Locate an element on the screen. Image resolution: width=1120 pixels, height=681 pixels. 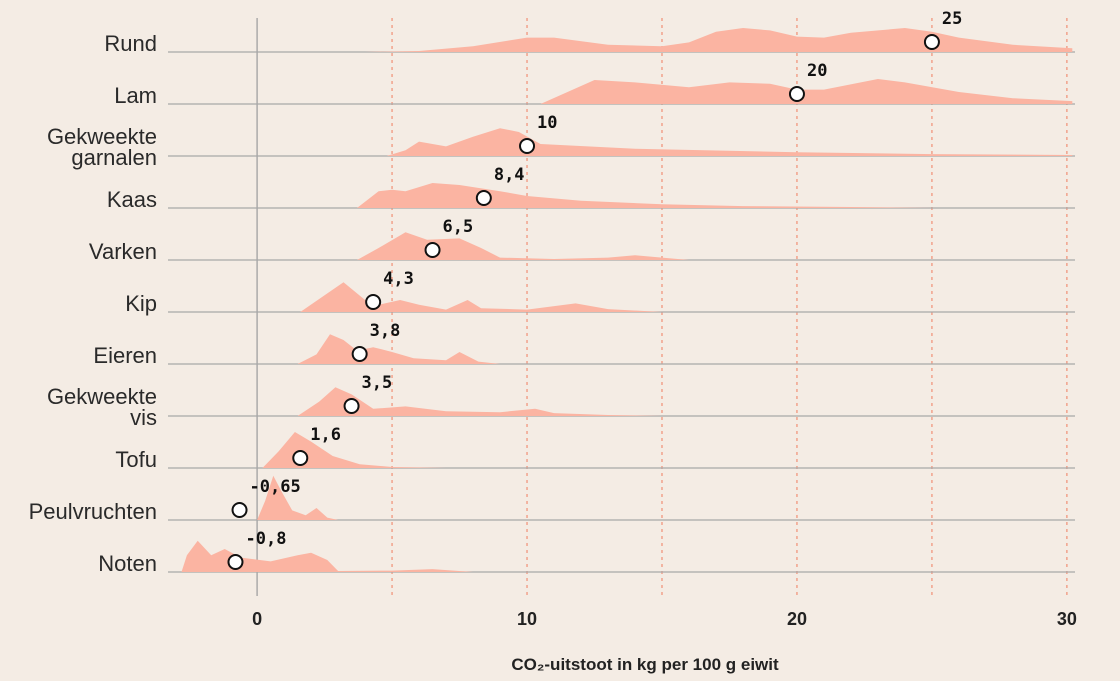
value-label: 10 is located at coordinates (547, 123).